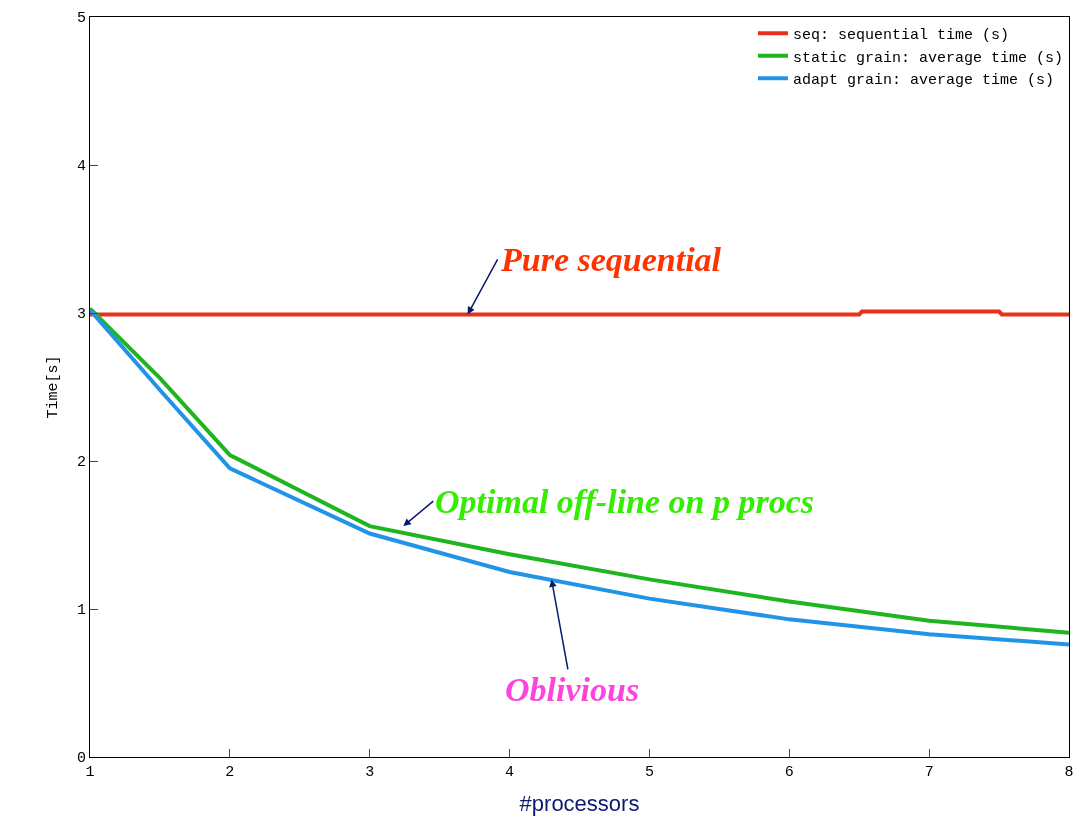  I want to click on legend-label: adapt grain: average time (s), so click(924, 81).